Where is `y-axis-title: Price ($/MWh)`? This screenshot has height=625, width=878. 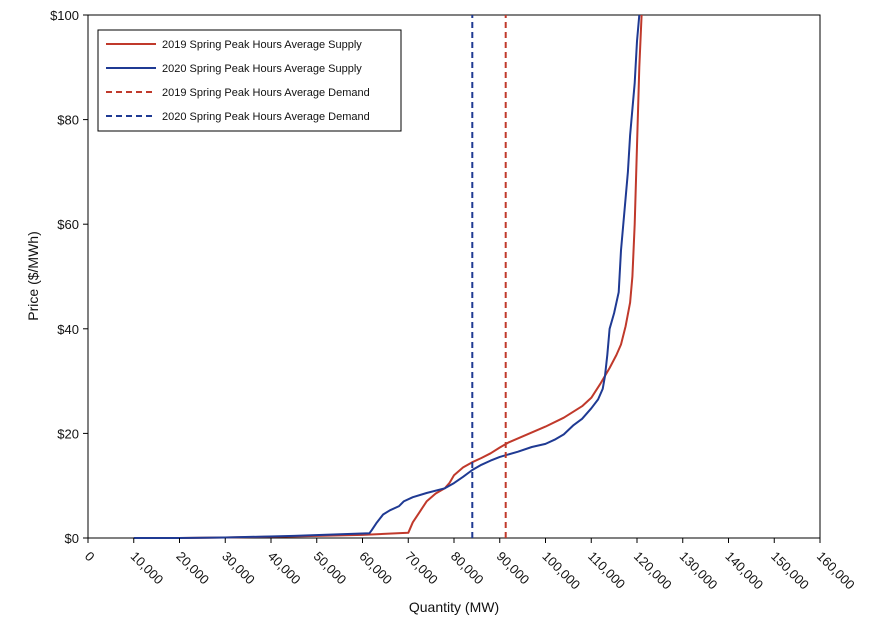 y-axis-title: Price ($/MWh) is located at coordinates (33, 275).